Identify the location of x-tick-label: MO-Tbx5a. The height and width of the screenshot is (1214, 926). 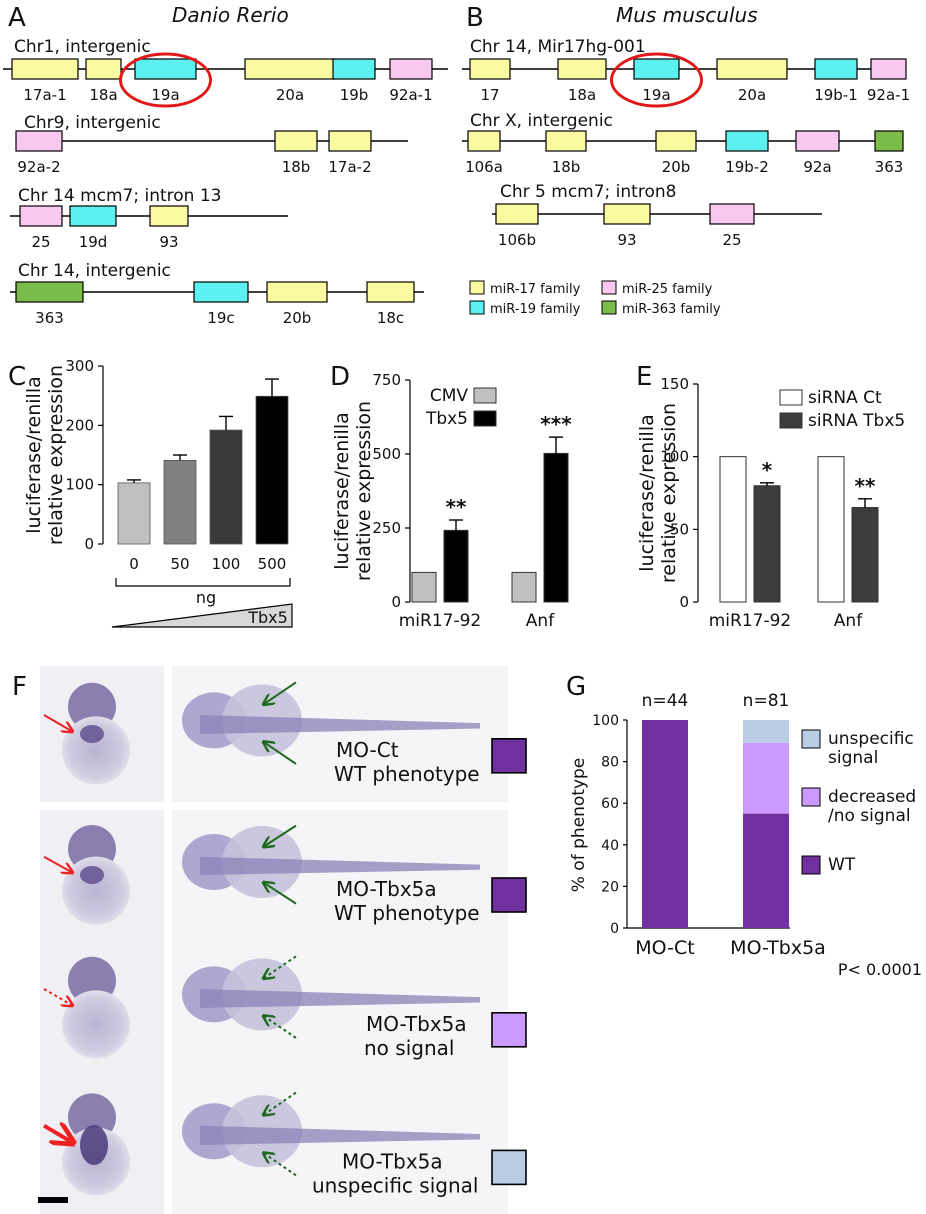
(778, 948).